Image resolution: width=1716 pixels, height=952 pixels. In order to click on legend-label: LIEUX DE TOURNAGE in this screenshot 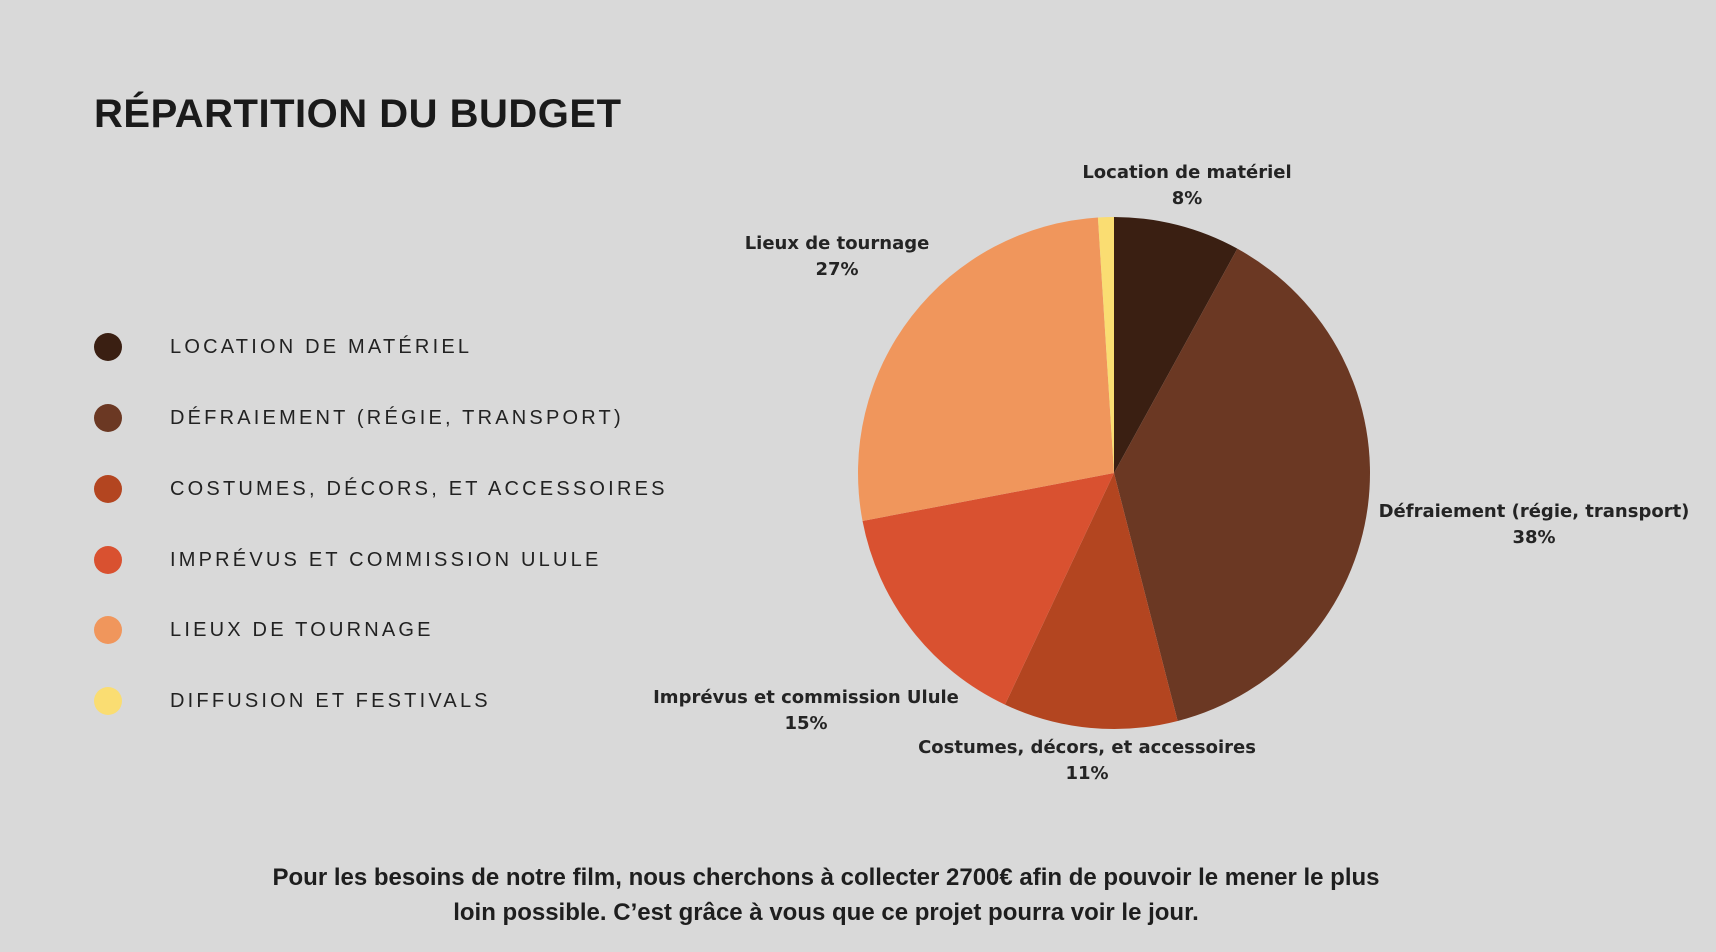, I will do `click(302, 629)`.